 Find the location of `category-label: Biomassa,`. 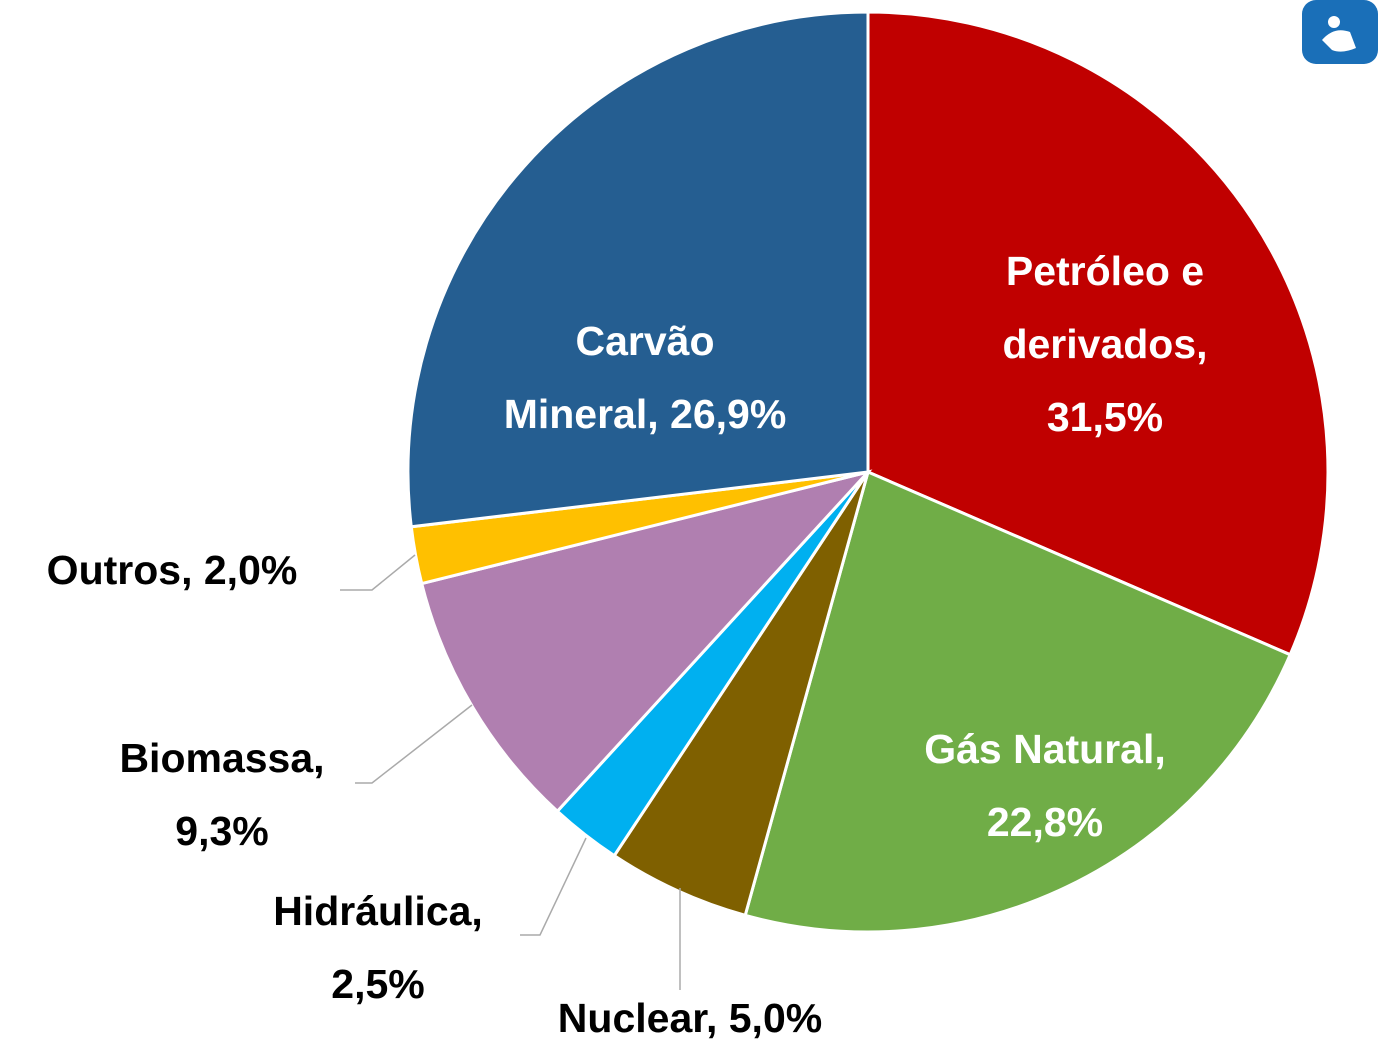

category-label: Biomassa, is located at coordinates (222, 758).